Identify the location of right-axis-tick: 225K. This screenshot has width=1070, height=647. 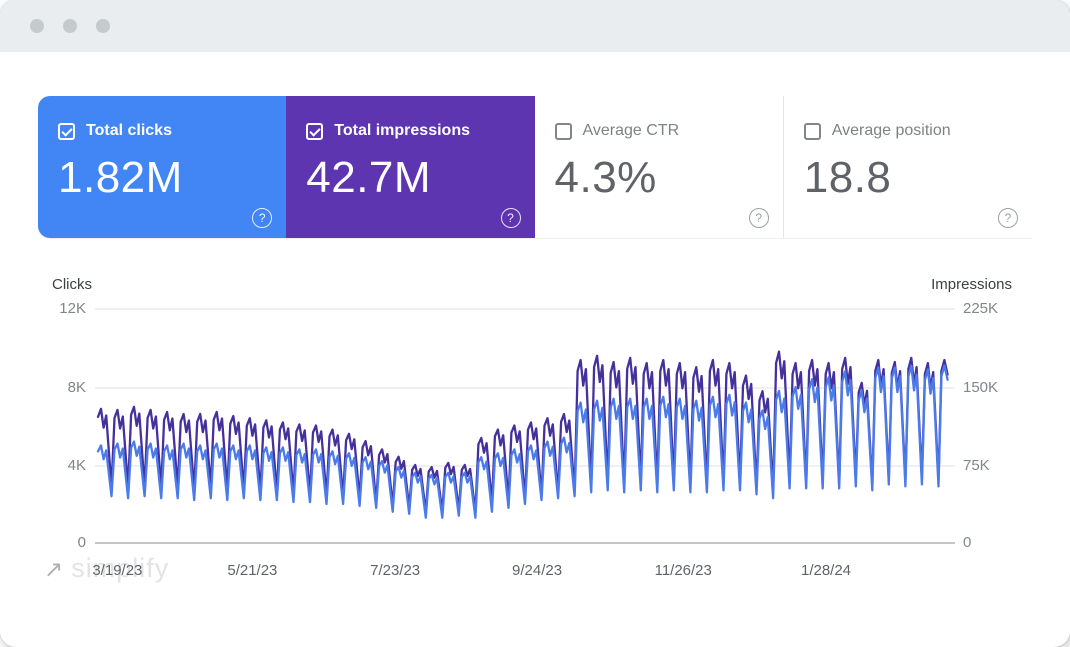
(981, 308).